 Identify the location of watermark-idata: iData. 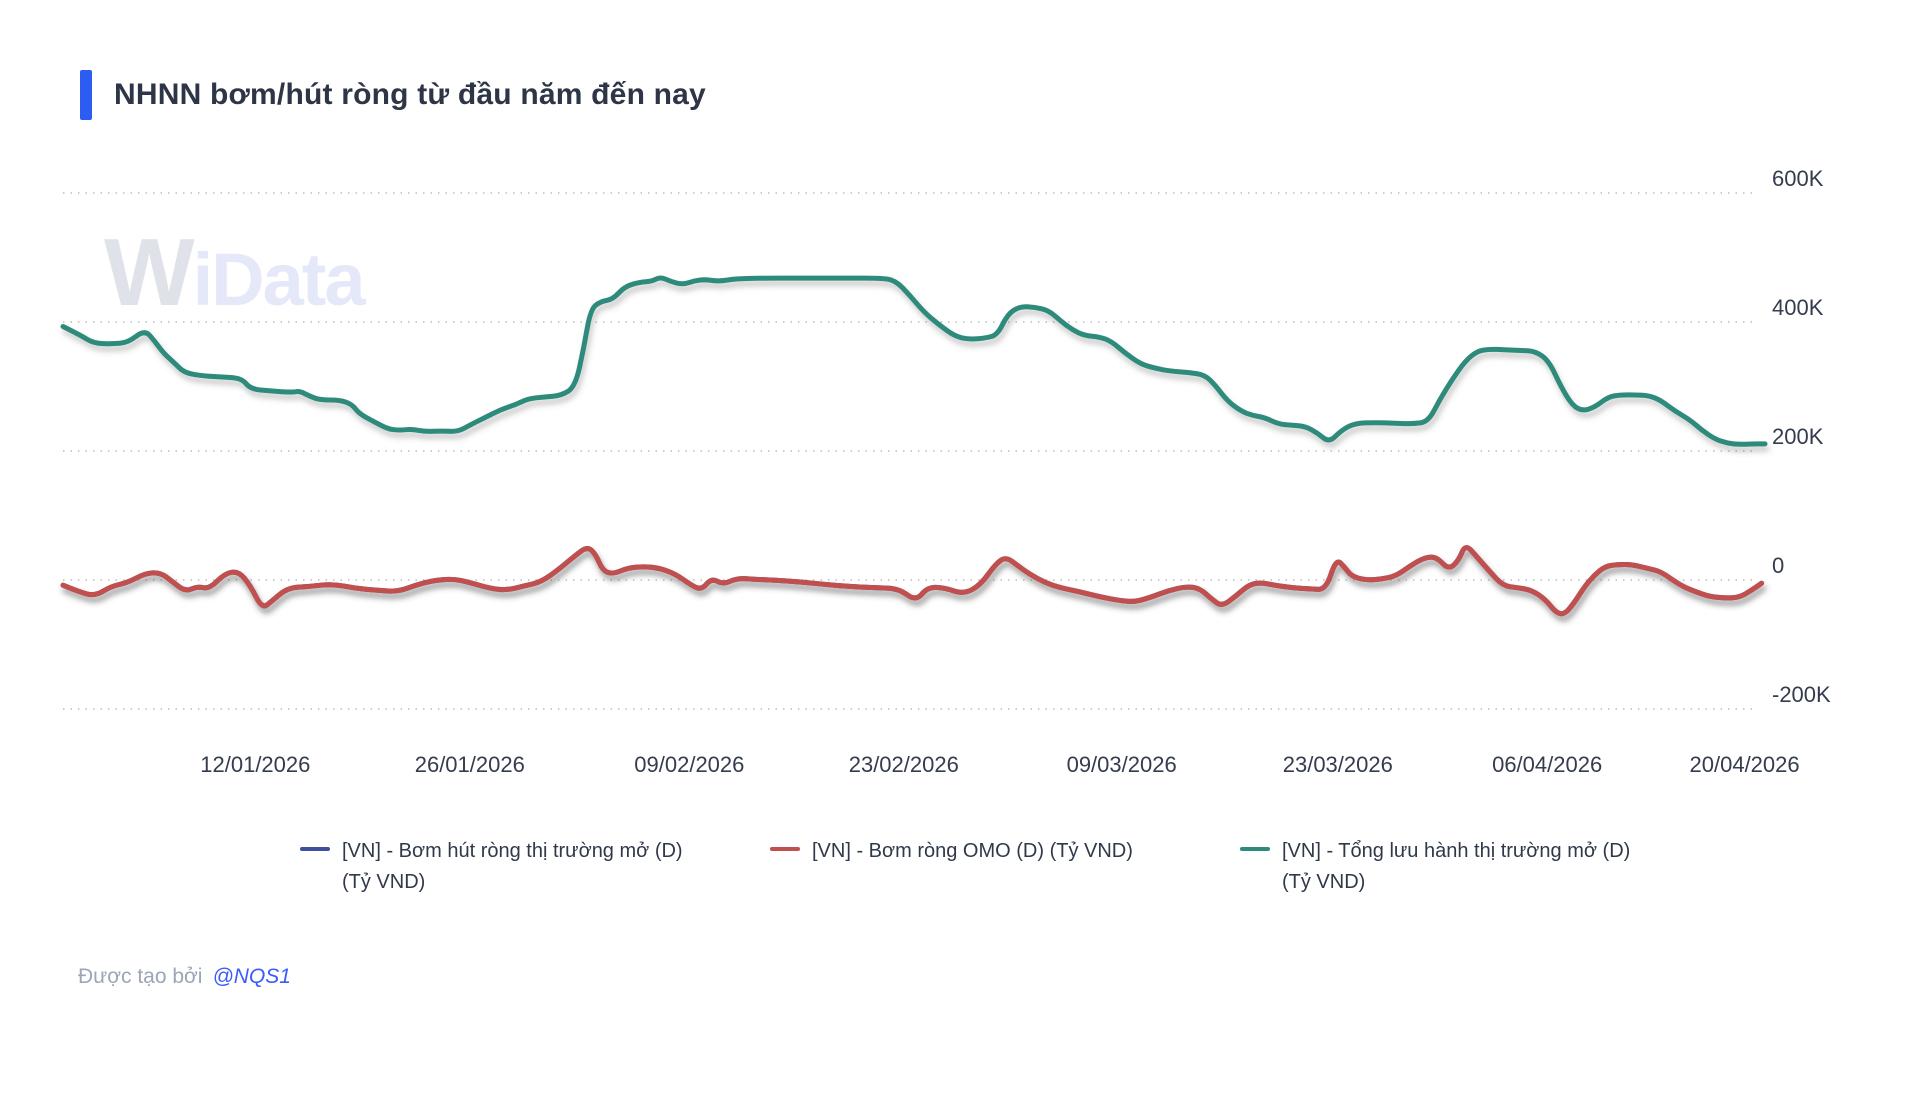
(279, 279).